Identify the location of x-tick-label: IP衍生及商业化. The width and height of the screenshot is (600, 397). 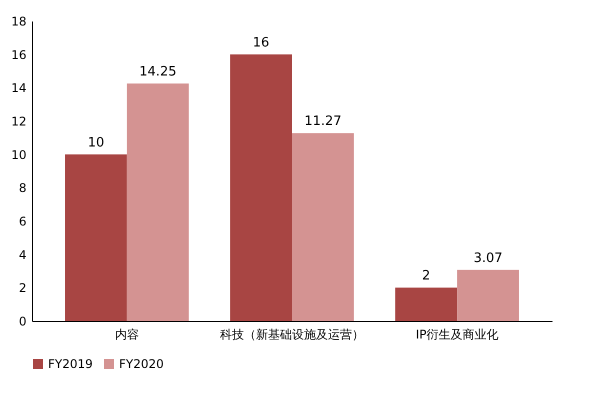
(457, 335).